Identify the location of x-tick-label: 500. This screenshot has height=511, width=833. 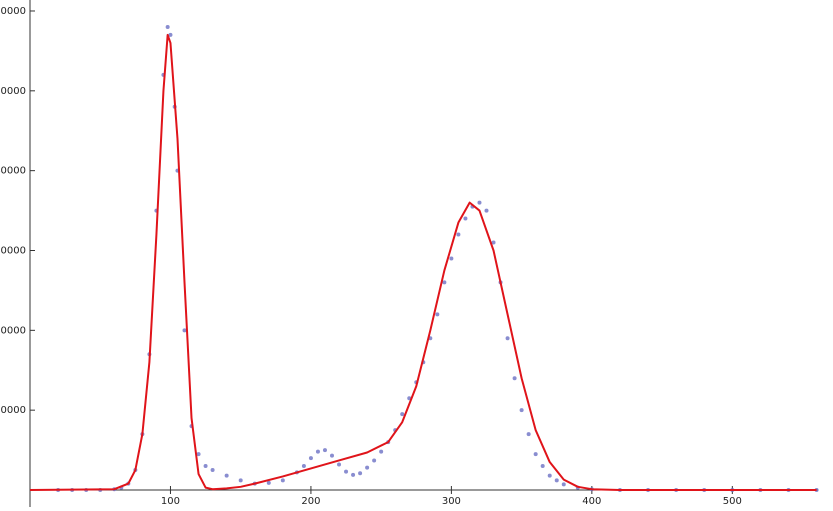
(732, 501).